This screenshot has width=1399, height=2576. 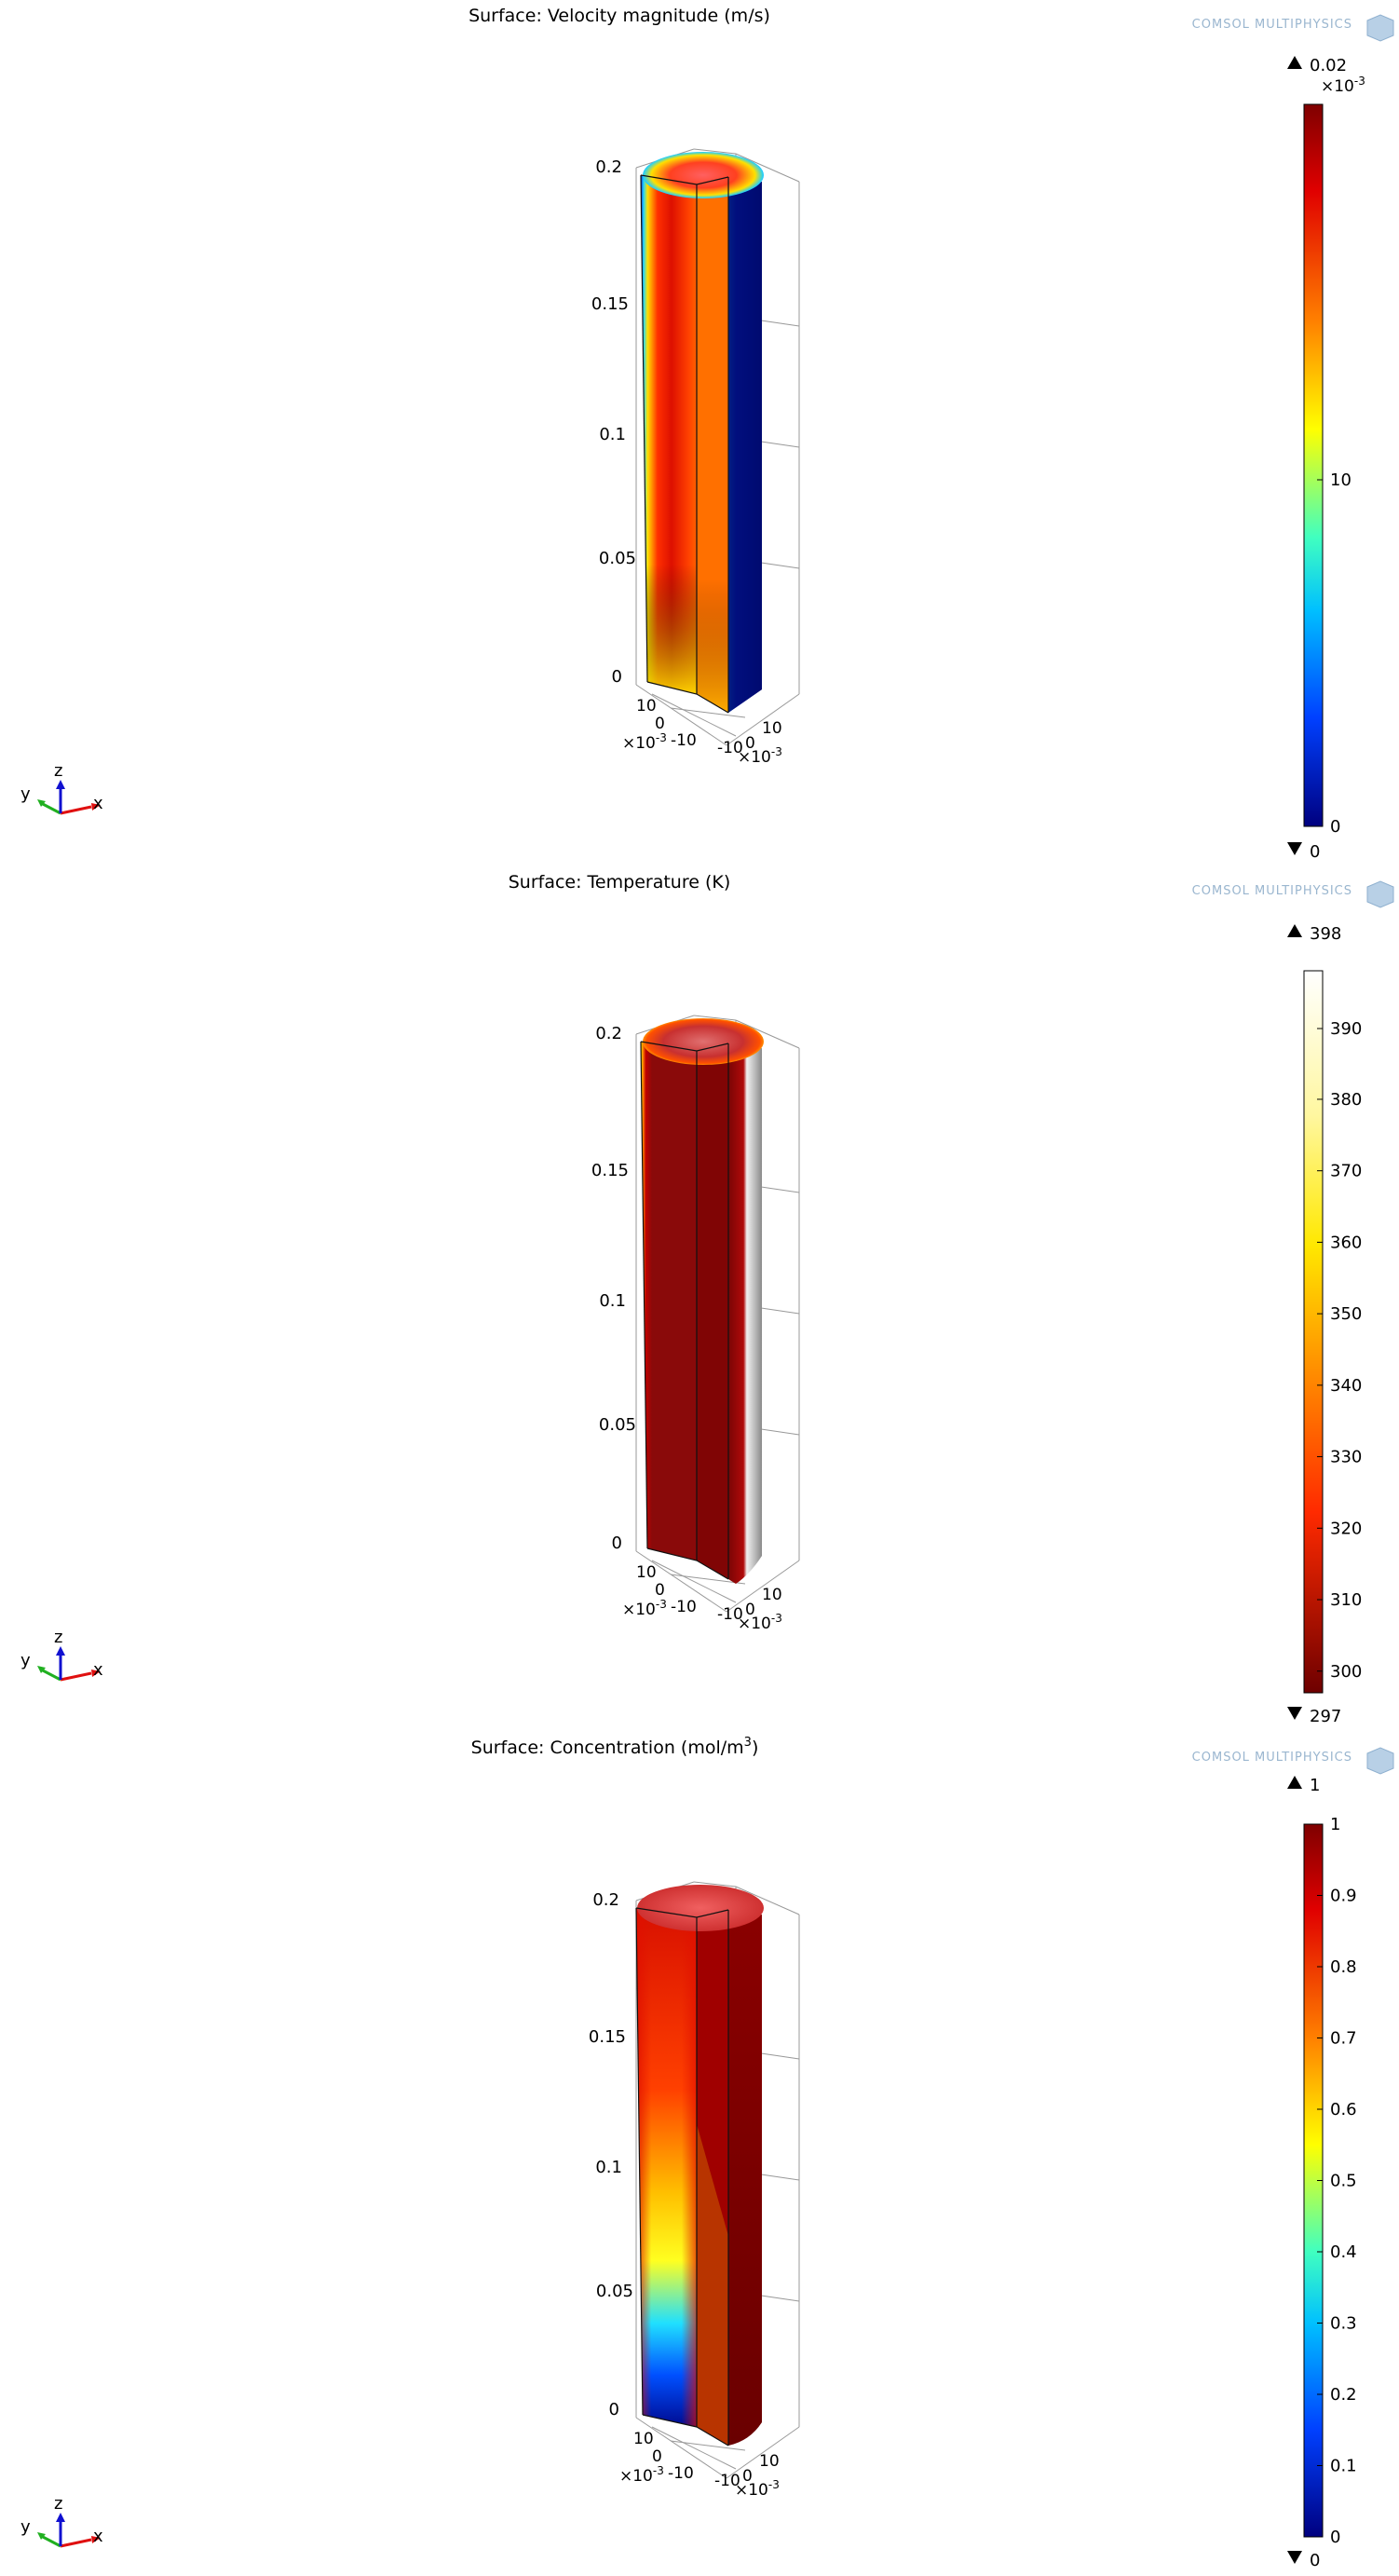 What do you see at coordinates (620, 882) in the screenshot?
I see `panel-title: Surface: Temperature (K)` at bounding box center [620, 882].